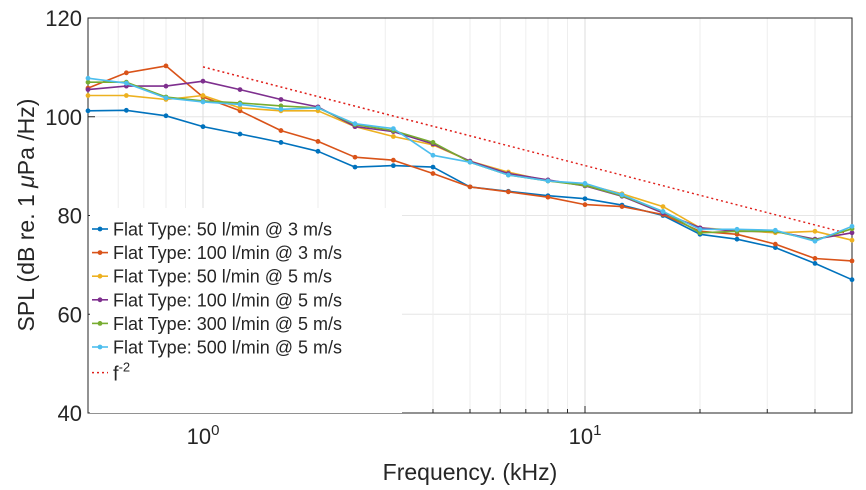  Describe the element at coordinates (222, 277) in the screenshot. I see `legend-label: Flat Type: 50 l/min @ 5 m/s` at that location.